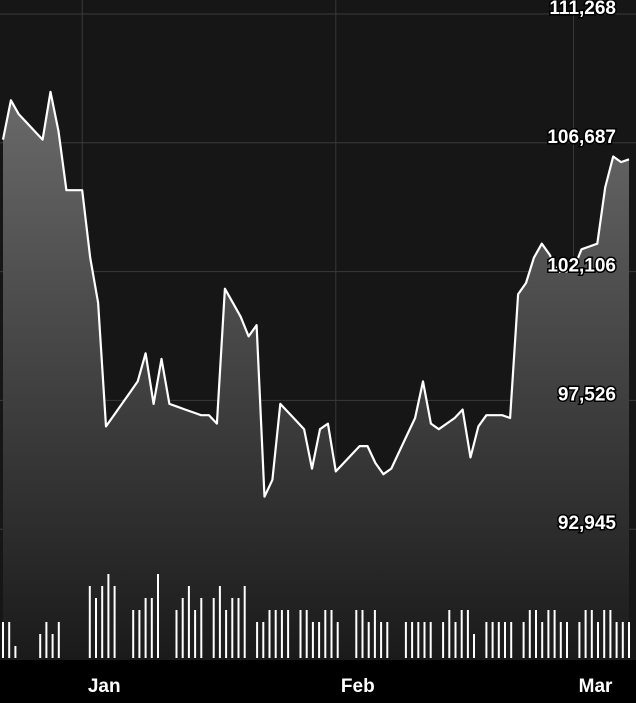 This screenshot has width=636, height=703. What do you see at coordinates (596, 686) in the screenshot?
I see `x-tick-label: Mar` at bounding box center [596, 686].